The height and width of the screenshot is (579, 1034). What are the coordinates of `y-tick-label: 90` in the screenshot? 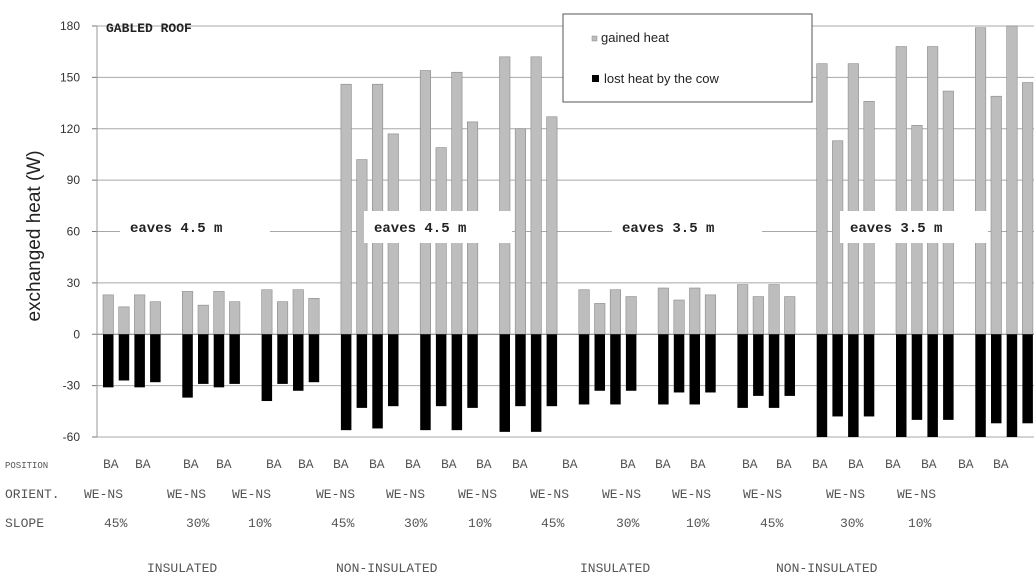 It's located at (74, 180).